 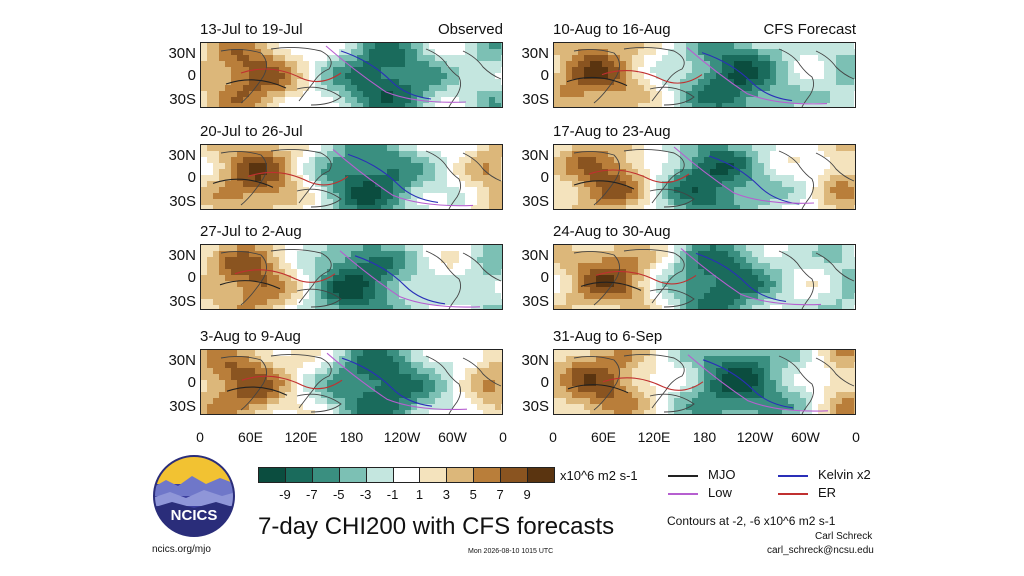 I want to click on colorbar-label: -5, so click(x=338, y=494).